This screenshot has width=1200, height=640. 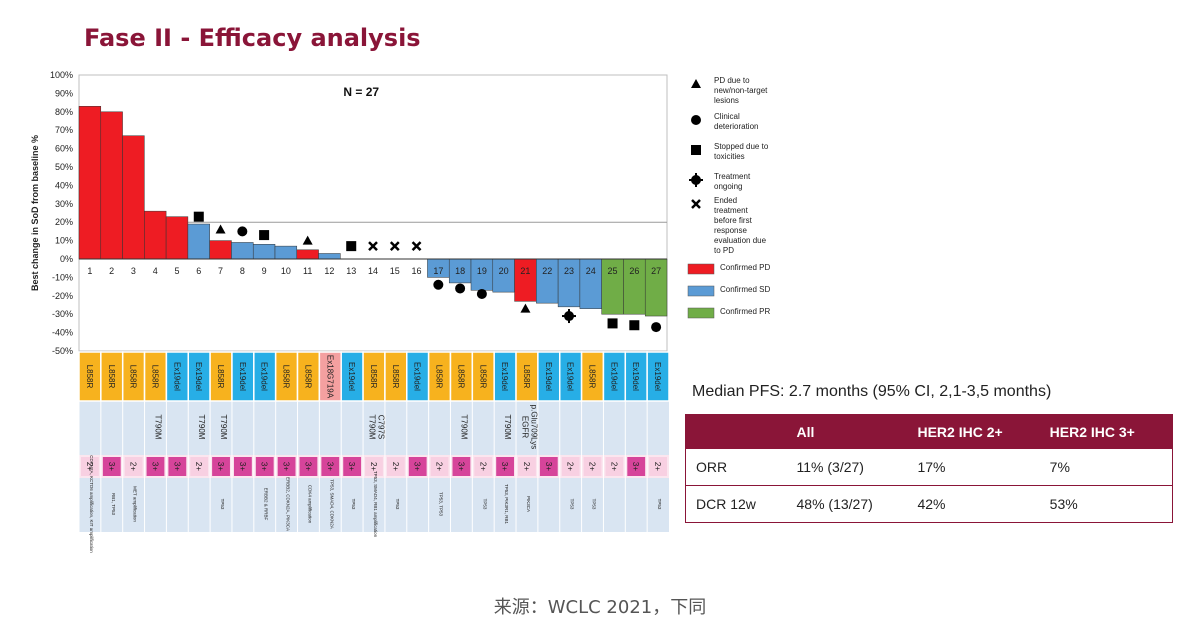 What do you see at coordinates (730, 230) in the screenshot?
I see `legend-label: response` at bounding box center [730, 230].